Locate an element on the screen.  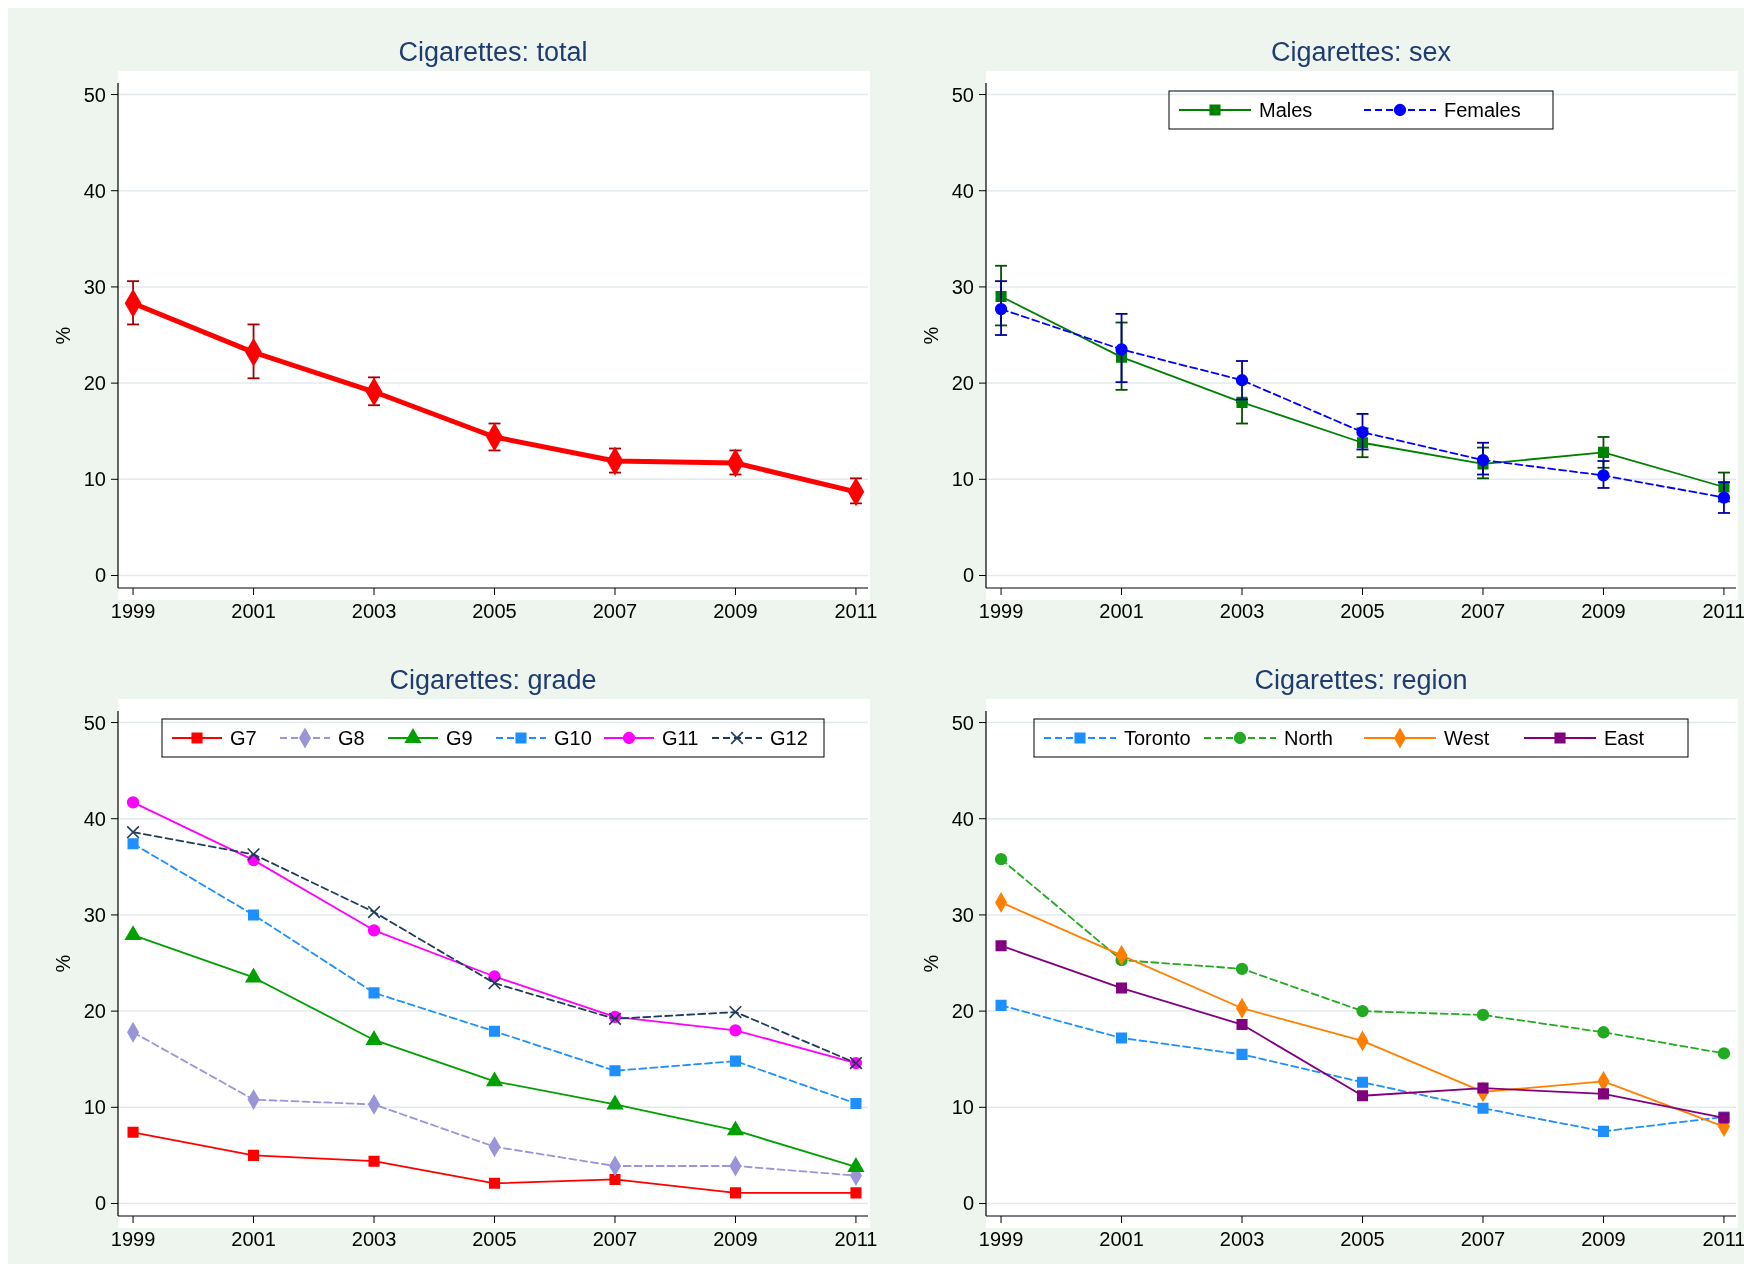
legend-label: G12 is located at coordinates (789, 738).